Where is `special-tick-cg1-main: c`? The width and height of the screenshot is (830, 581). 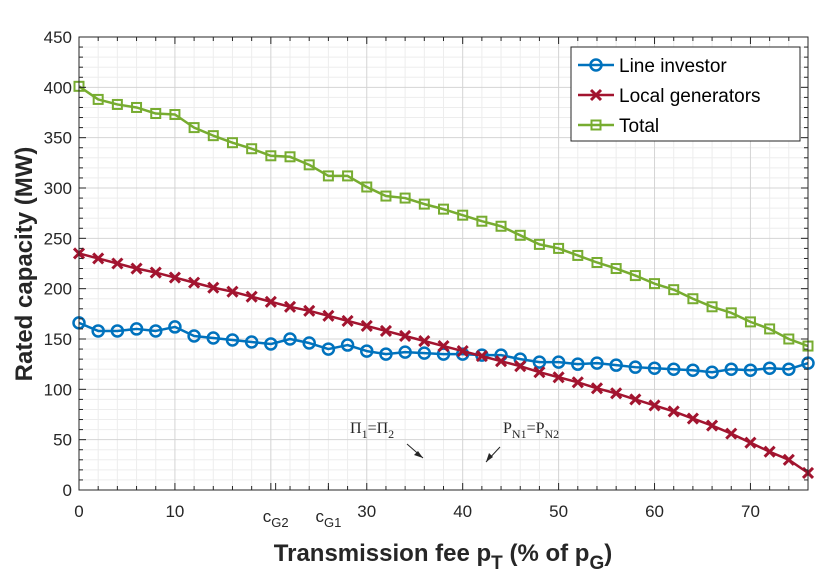 special-tick-cg1-main: c is located at coordinates (319, 516).